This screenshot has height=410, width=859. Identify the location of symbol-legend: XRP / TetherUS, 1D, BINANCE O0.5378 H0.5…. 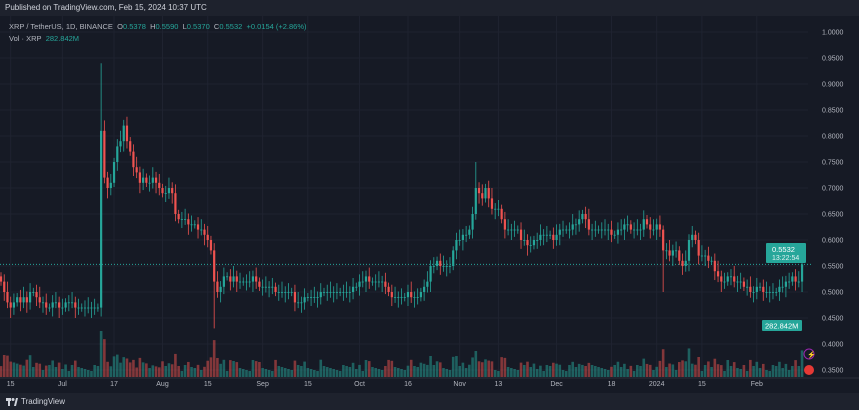
(158, 33).